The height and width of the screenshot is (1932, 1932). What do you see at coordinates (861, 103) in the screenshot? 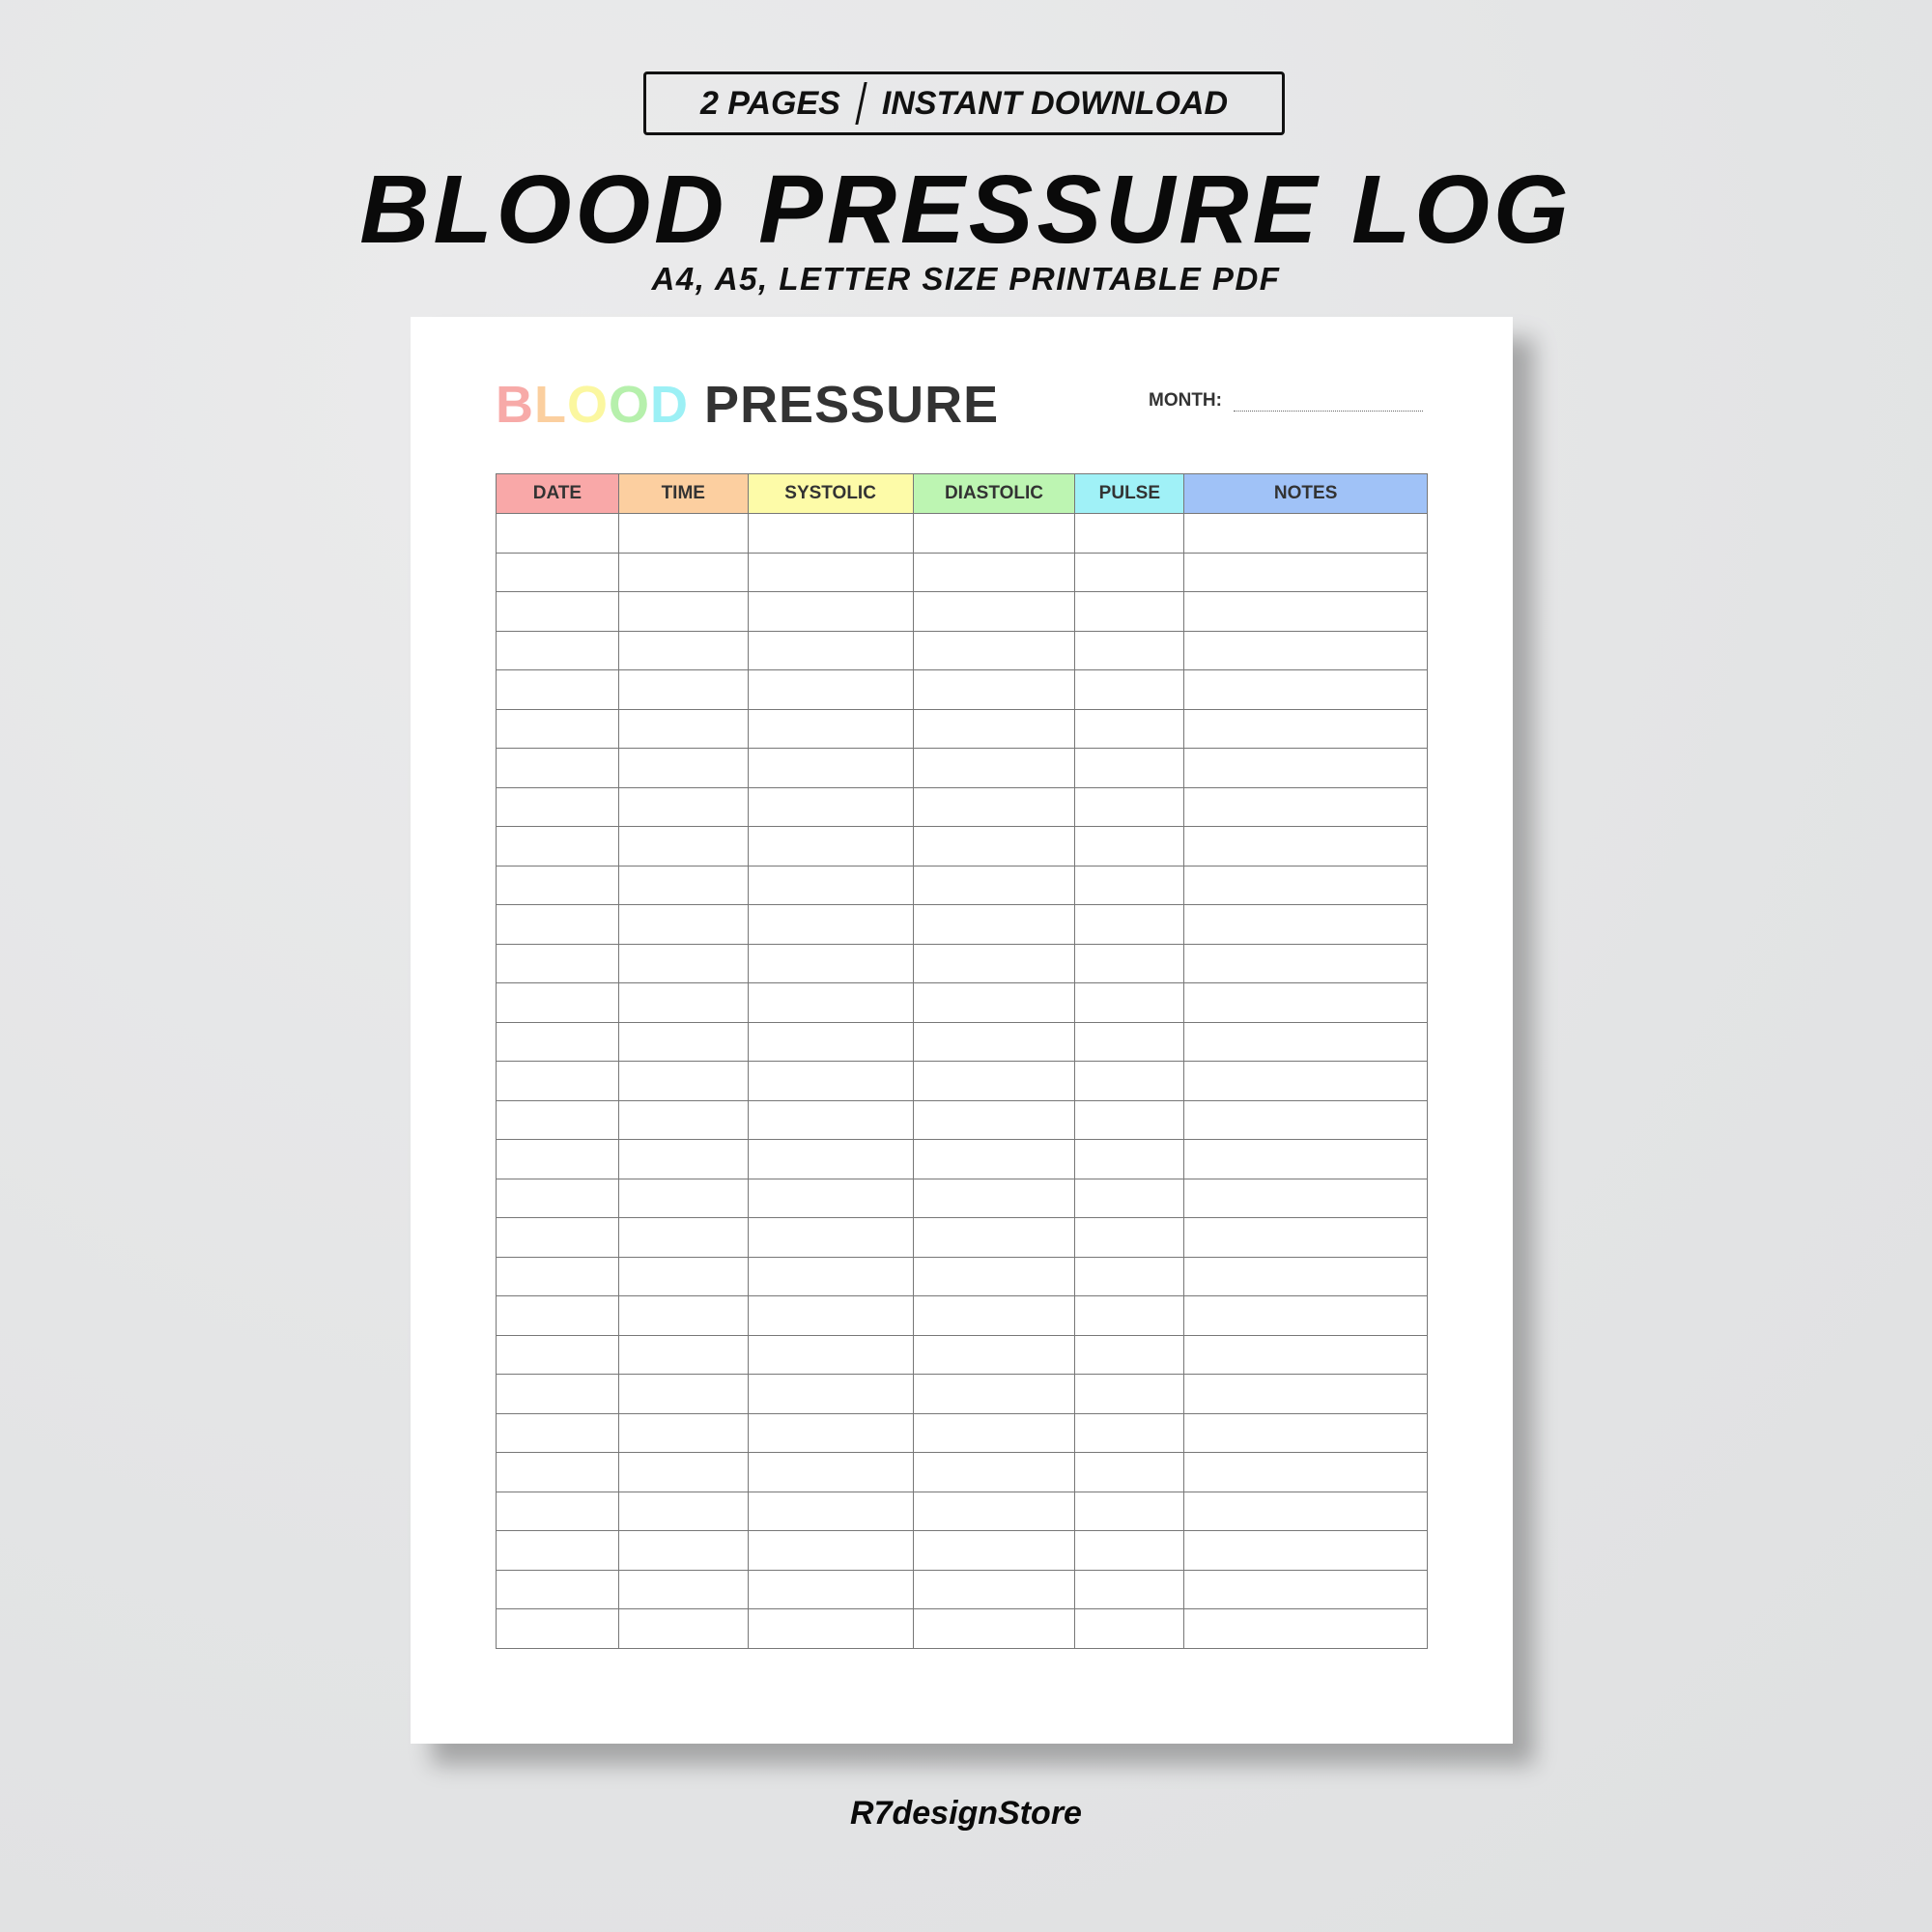
I see `badge-divider` at bounding box center [861, 103].